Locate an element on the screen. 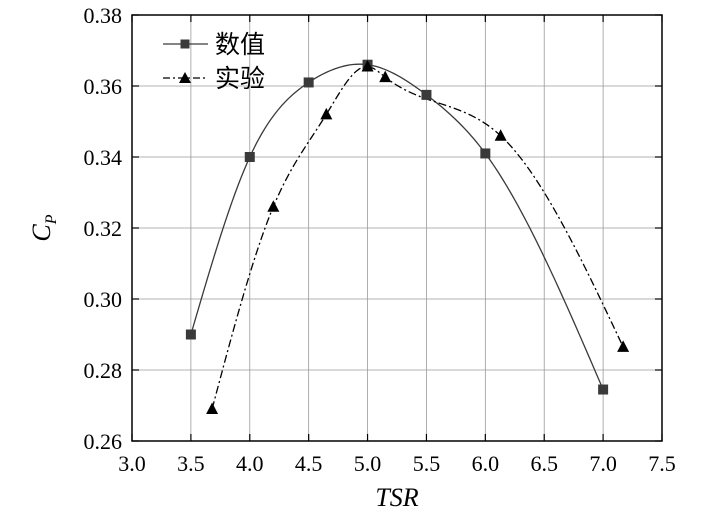 The width and height of the screenshot is (709, 516). svg-text: CP is located at coordinates (43, 227).